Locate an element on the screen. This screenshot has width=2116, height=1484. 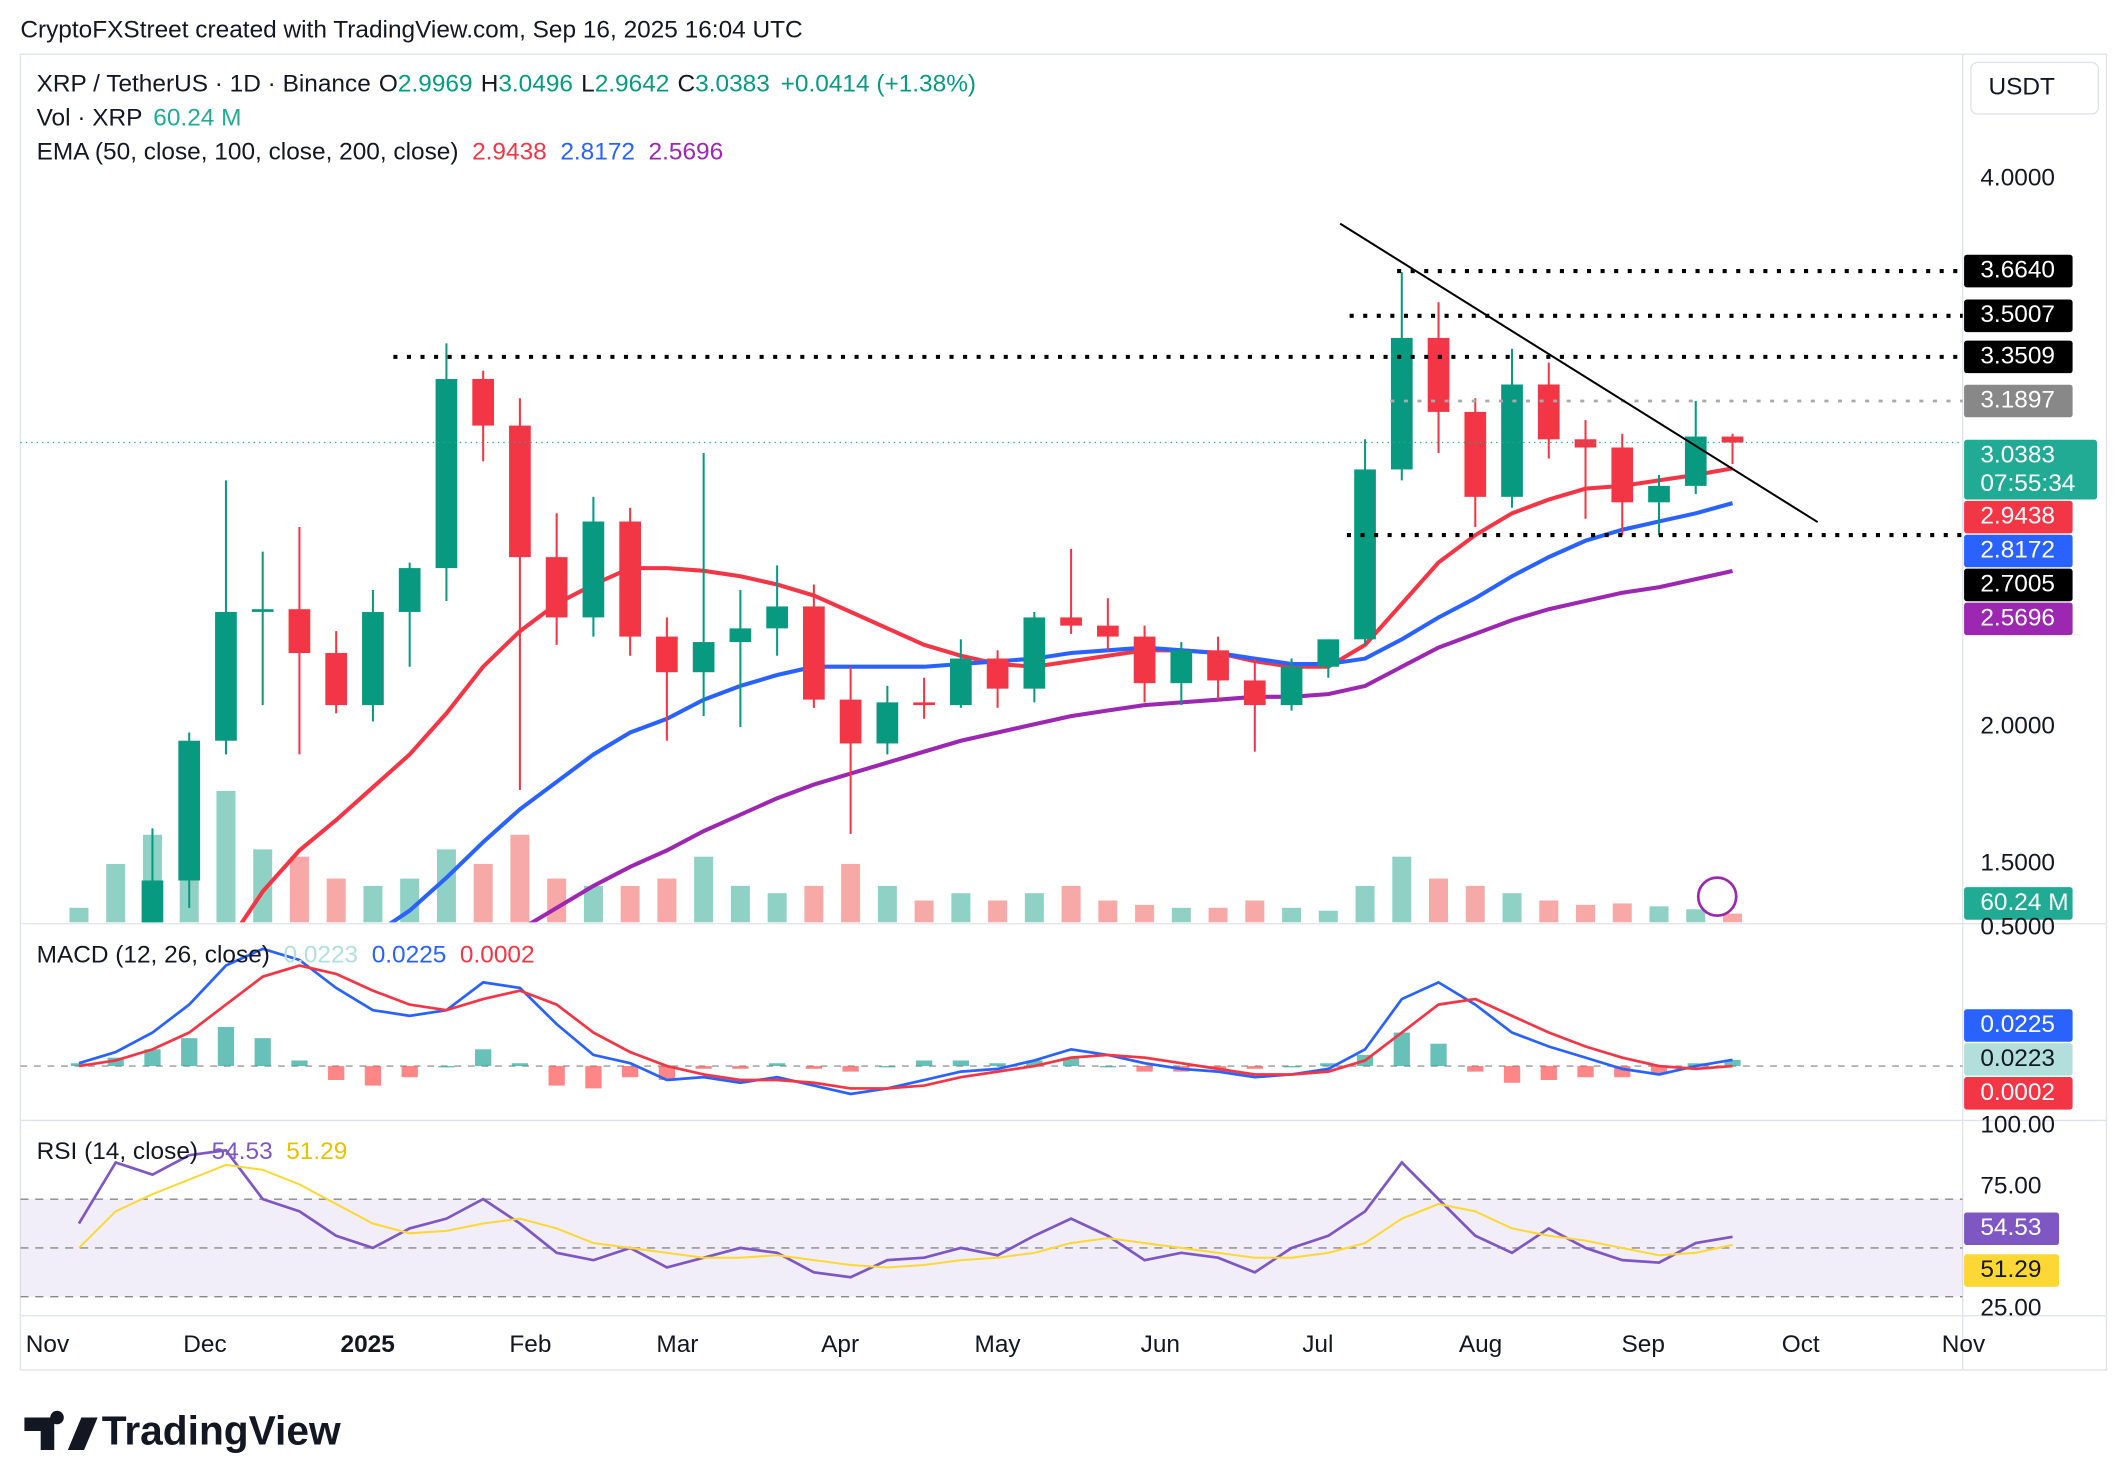
rsi-axis-label: 54.53 is located at coordinates (2010, 1227).